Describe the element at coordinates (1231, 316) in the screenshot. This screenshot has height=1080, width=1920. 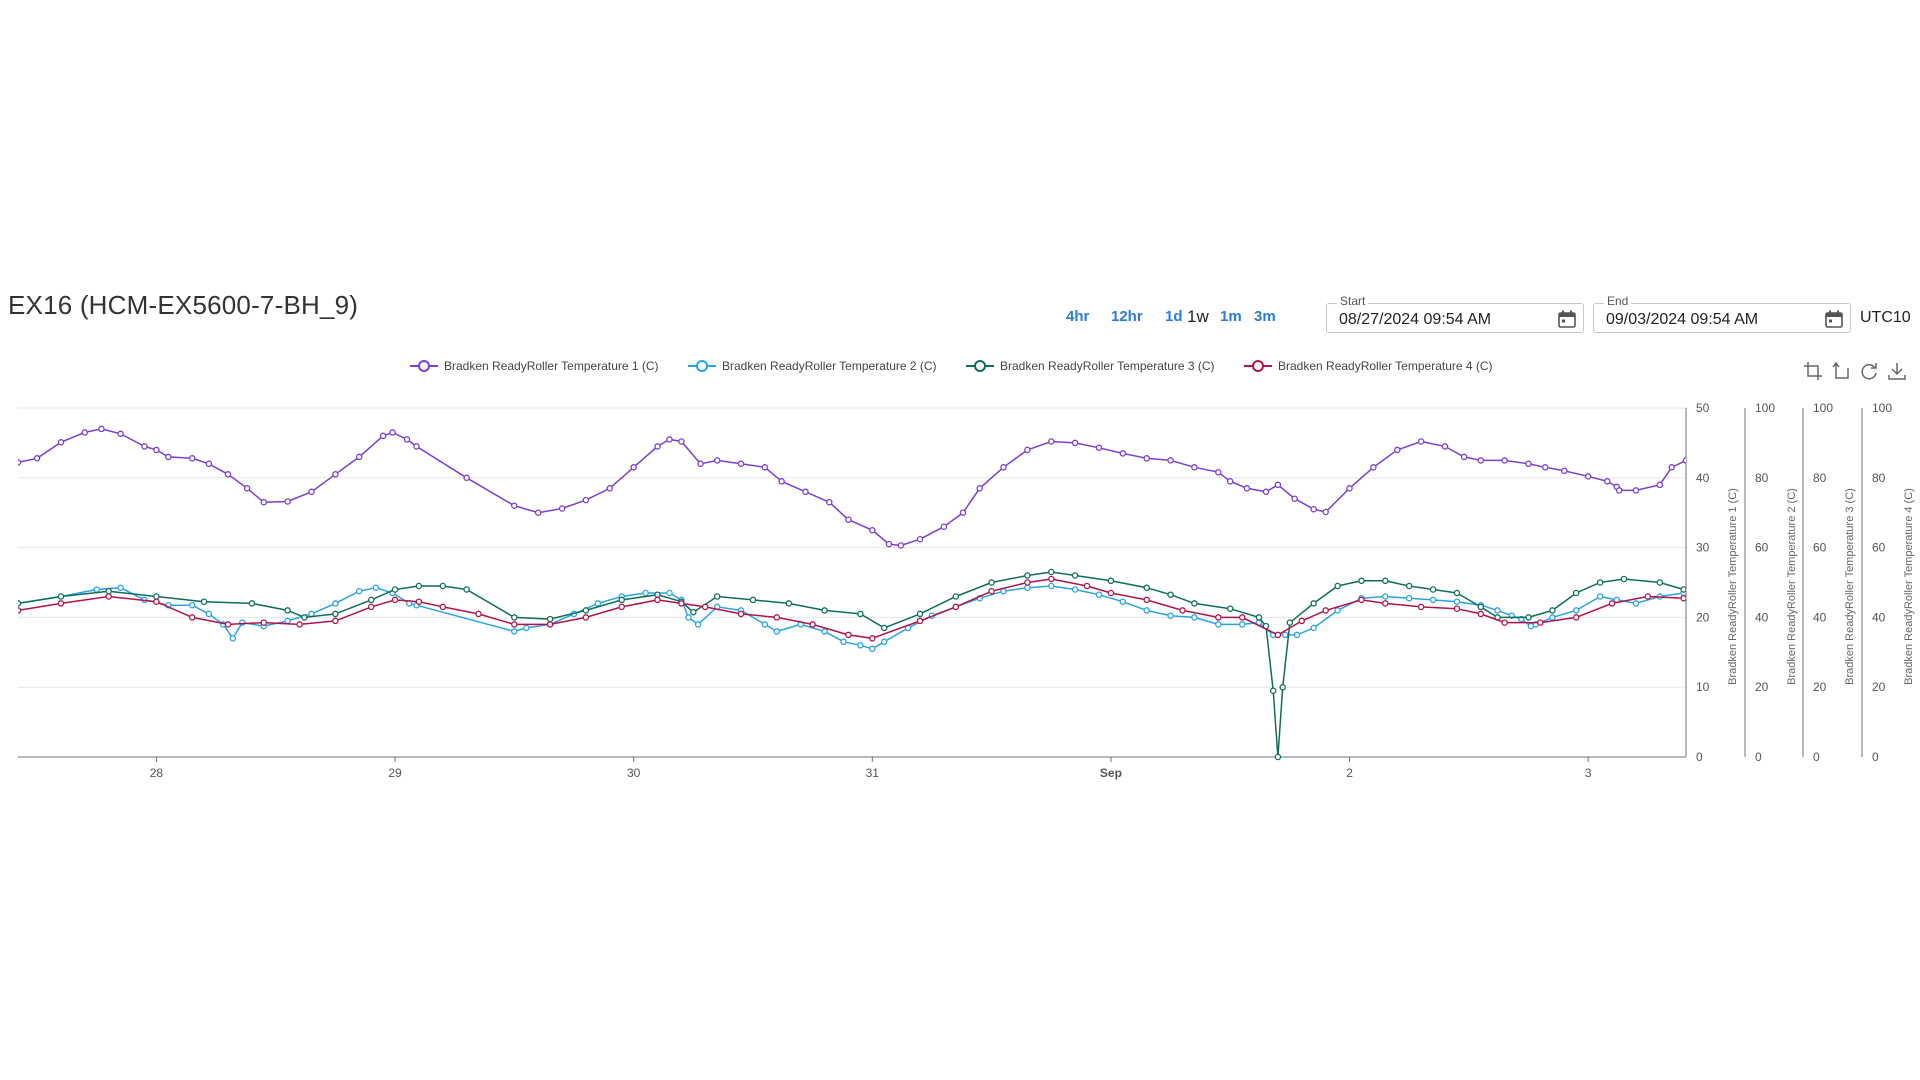
I see `range-1m-button: 1m` at that location.